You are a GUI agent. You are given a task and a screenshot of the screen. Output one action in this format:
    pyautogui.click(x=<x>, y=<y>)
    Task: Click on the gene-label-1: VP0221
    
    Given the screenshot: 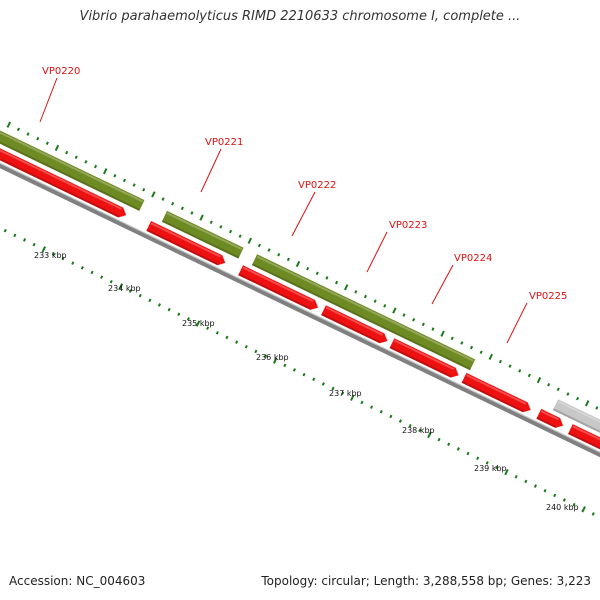 What is the action you would take?
    pyautogui.click(x=224, y=142)
    